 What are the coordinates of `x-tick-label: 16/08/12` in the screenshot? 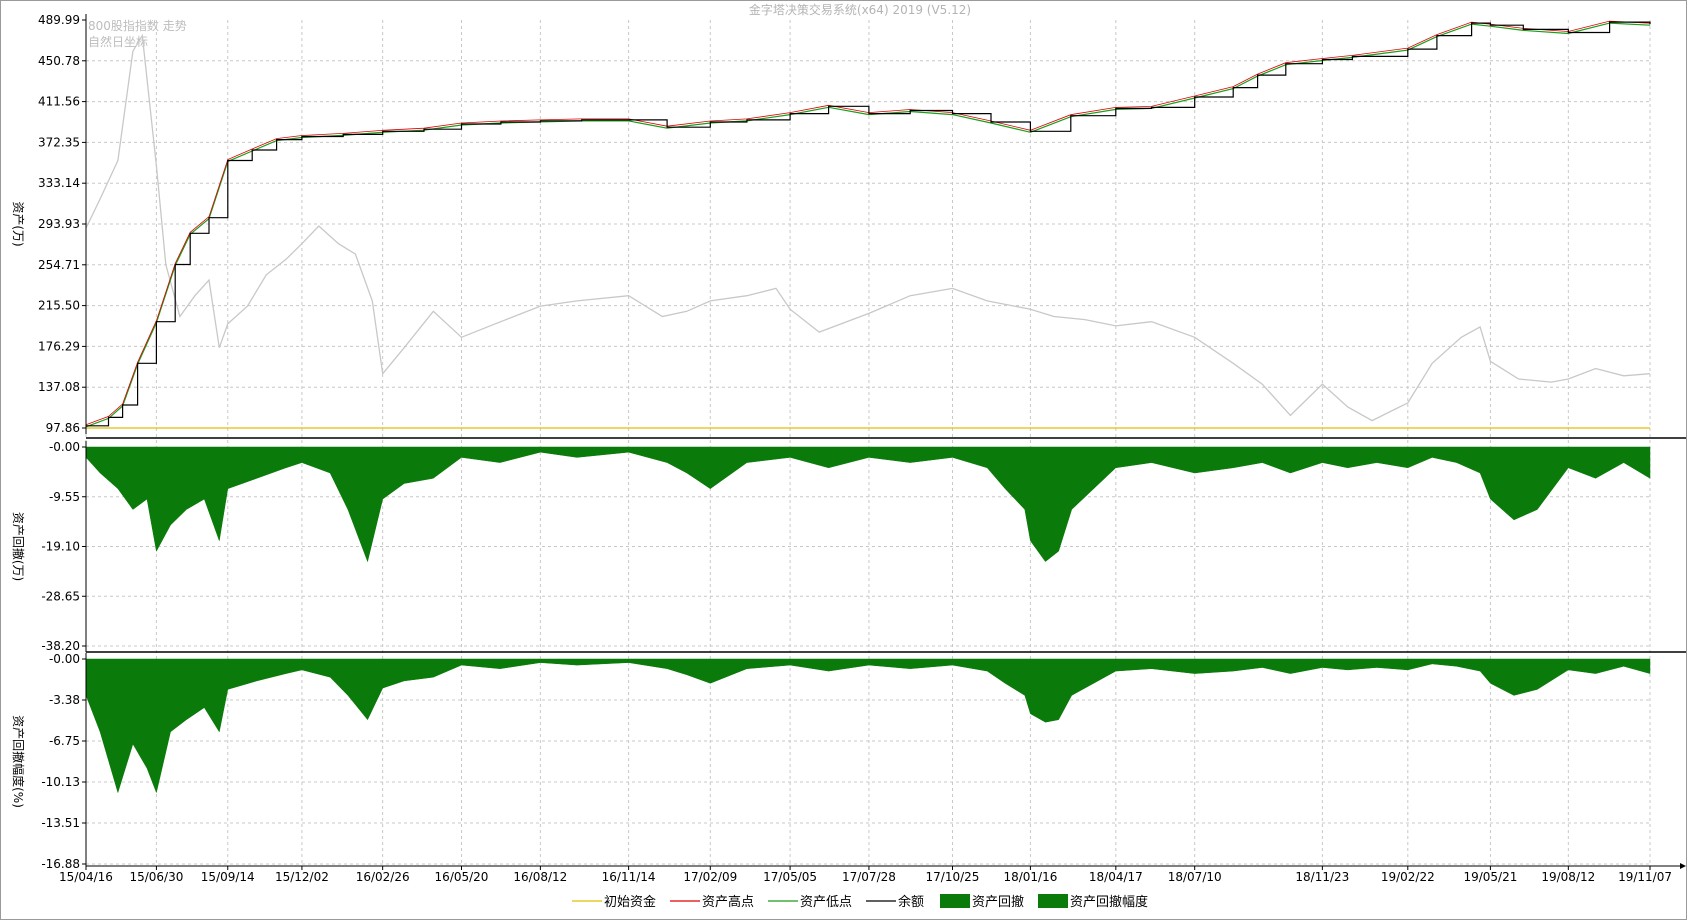 It's located at (540, 877).